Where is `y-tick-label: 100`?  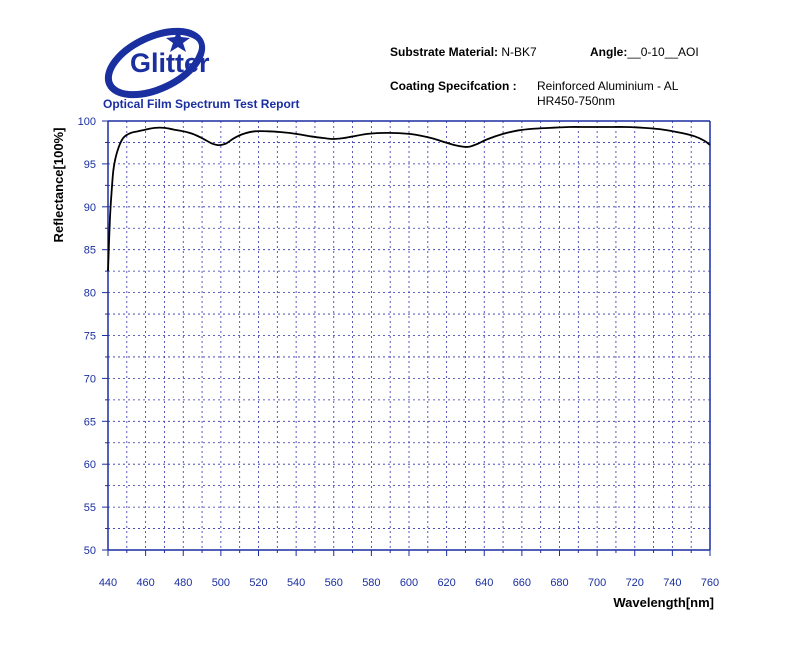 y-tick-label: 100 is located at coordinates (87, 122).